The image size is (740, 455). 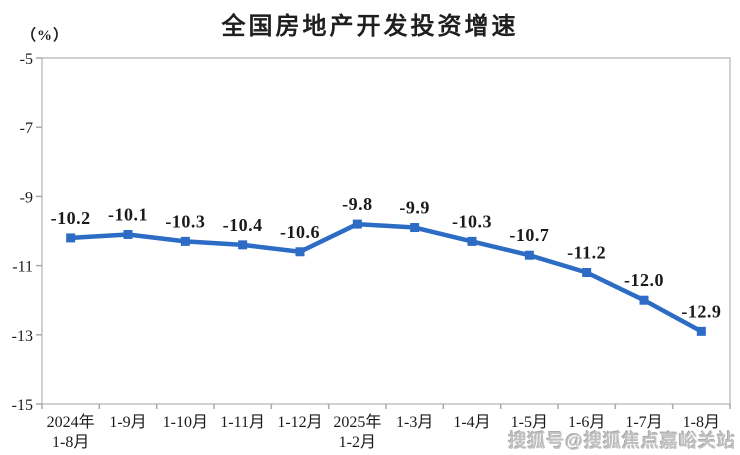 I want to click on y-axis-tick-label: -13, so click(x=22, y=336).